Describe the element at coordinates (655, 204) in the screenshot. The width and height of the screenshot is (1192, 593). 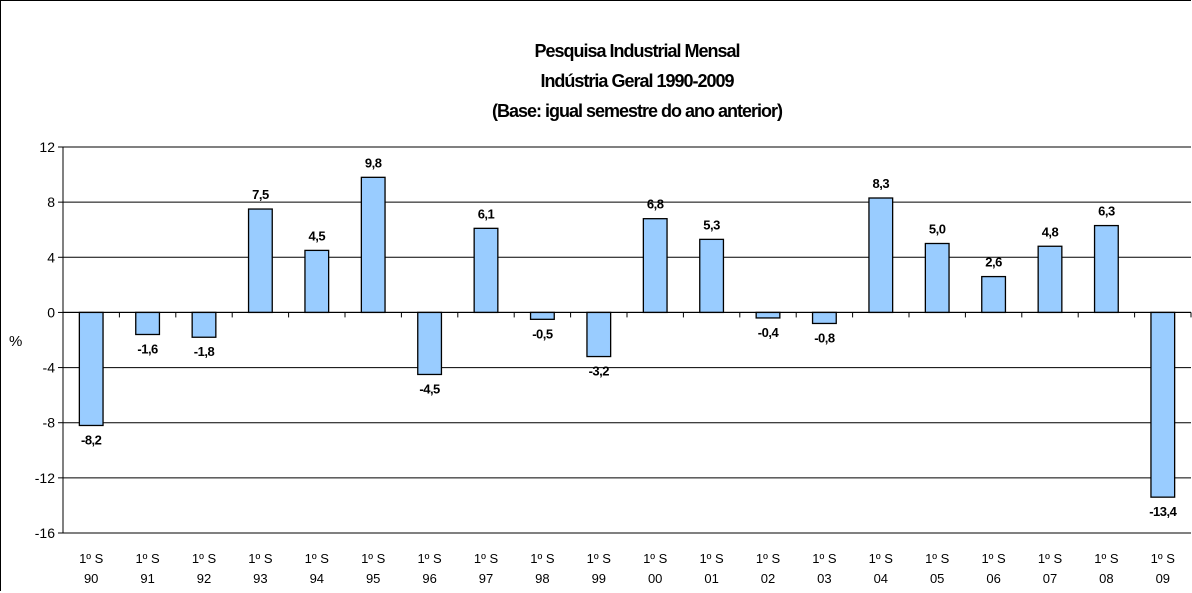
I see `data-label: 6,8` at that location.